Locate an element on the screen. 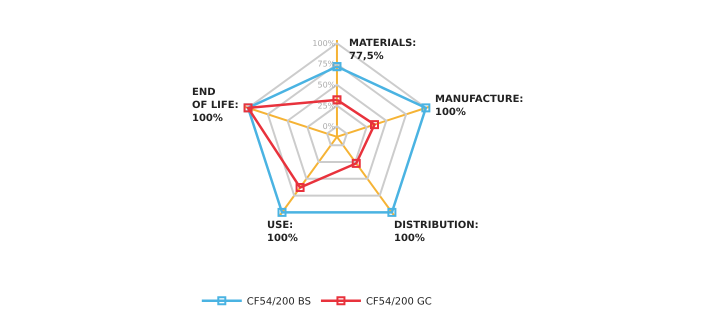 The image size is (720, 320). spoke-label: MANUFACTURE: 100% is located at coordinates (479, 106).